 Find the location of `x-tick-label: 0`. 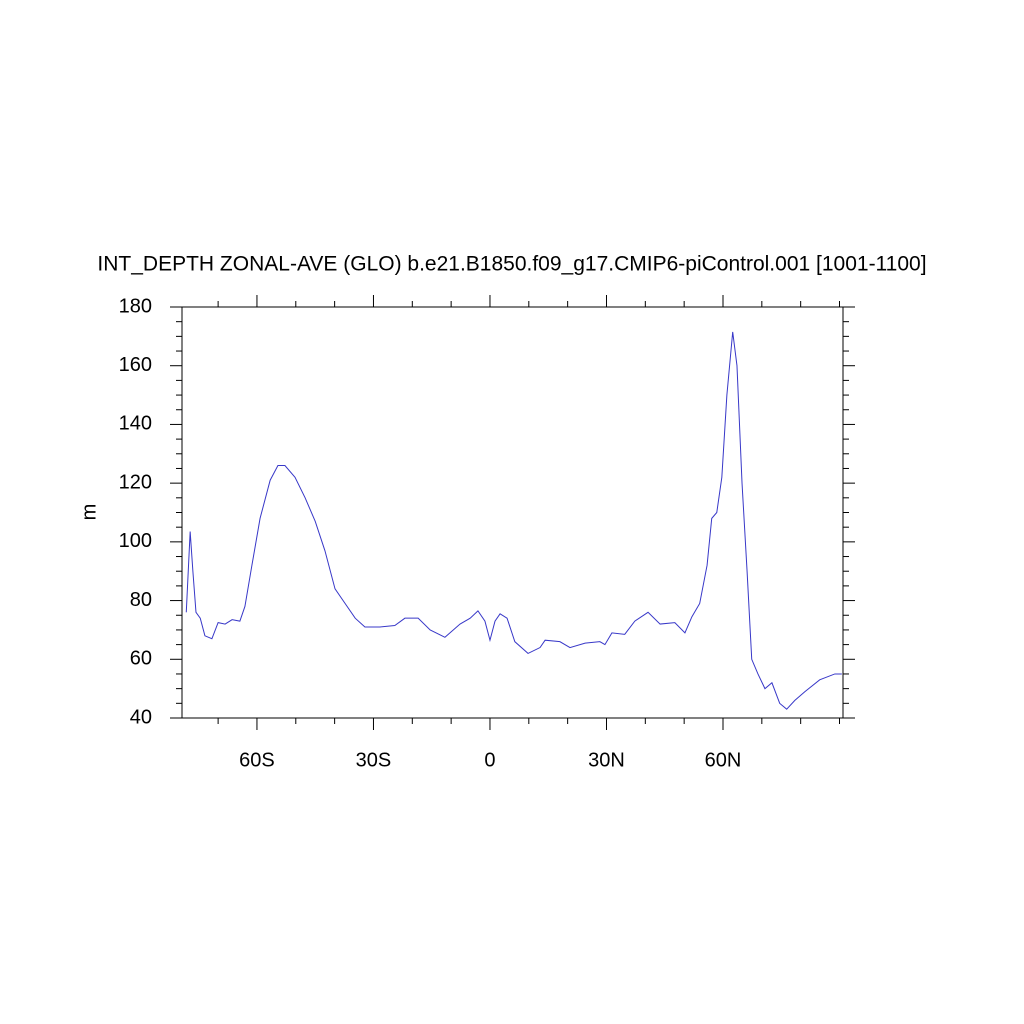

x-tick-label: 0 is located at coordinates (489, 760).